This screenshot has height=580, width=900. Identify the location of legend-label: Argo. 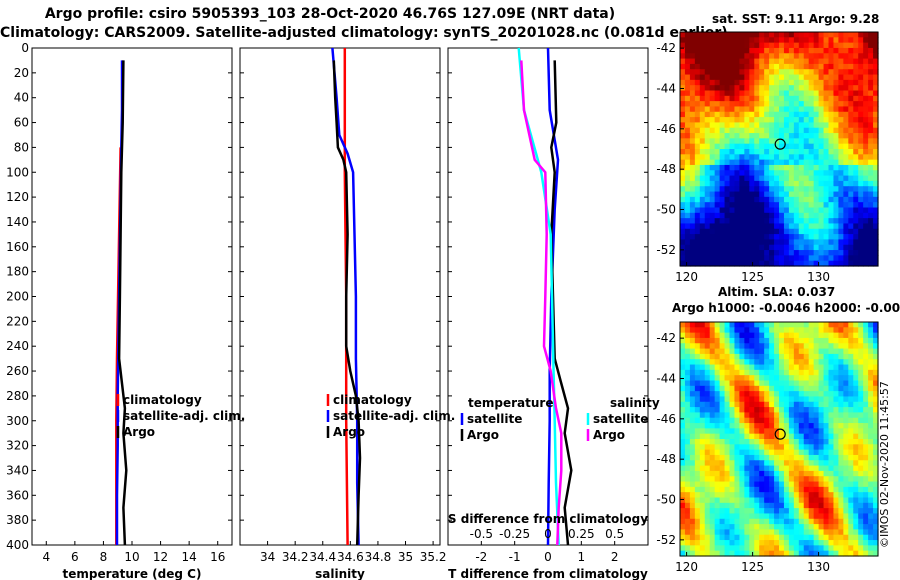
(609, 435).